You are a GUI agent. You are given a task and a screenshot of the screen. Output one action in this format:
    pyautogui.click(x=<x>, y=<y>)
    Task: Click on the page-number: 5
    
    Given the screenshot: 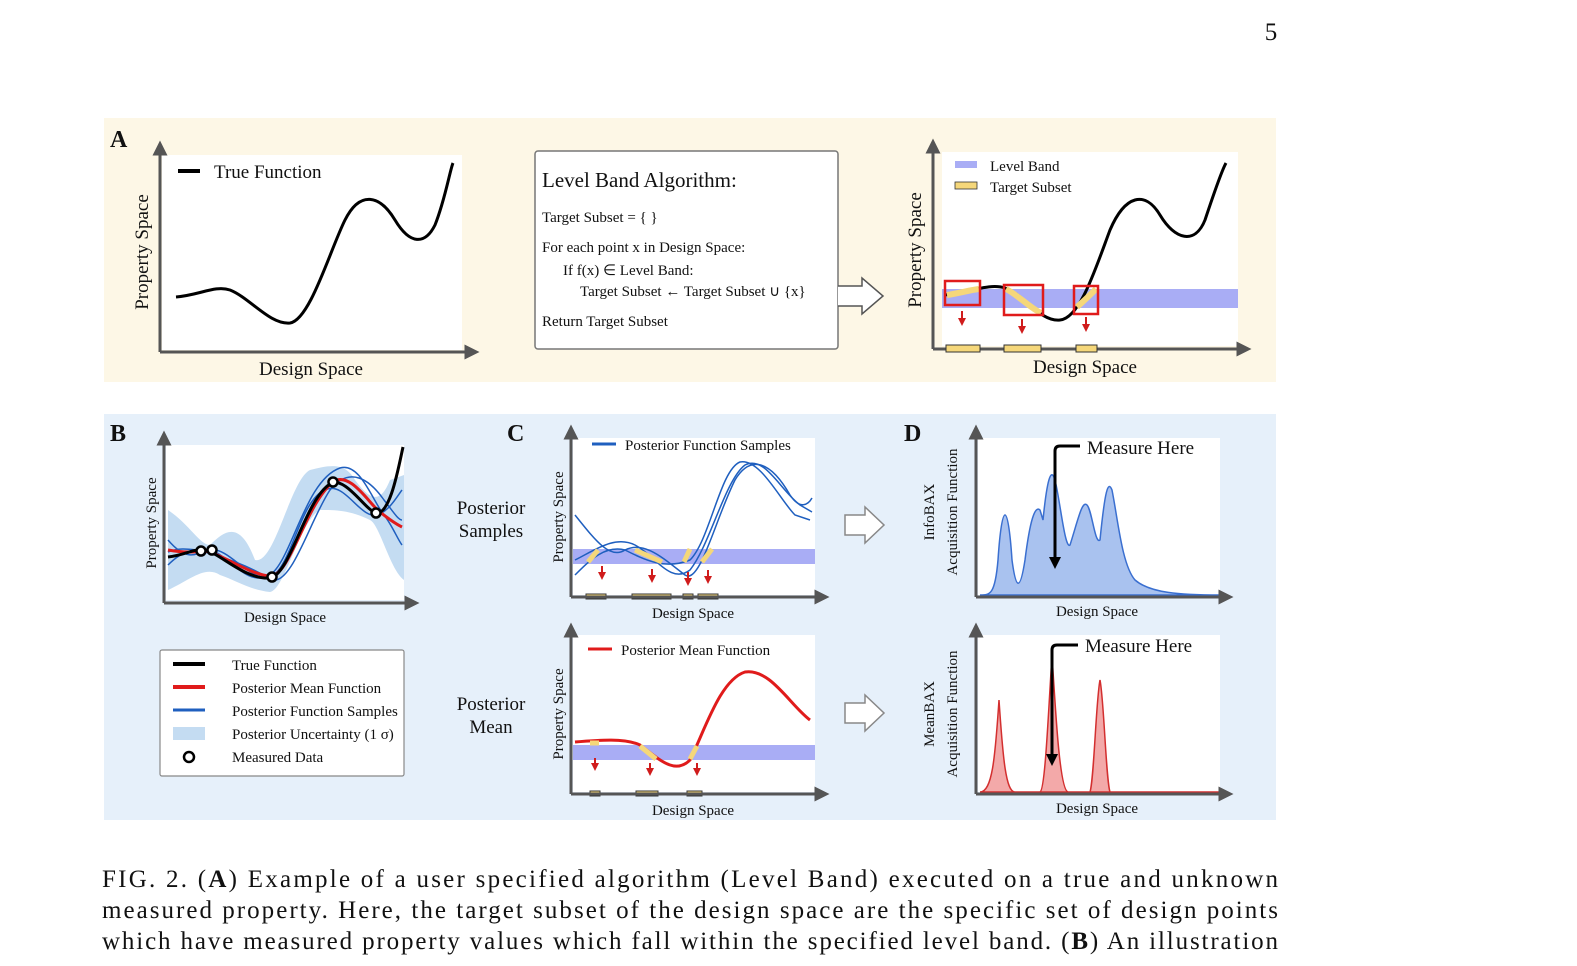 What is the action you would take?
    pyautogui.click(x=1271, y=32)
    